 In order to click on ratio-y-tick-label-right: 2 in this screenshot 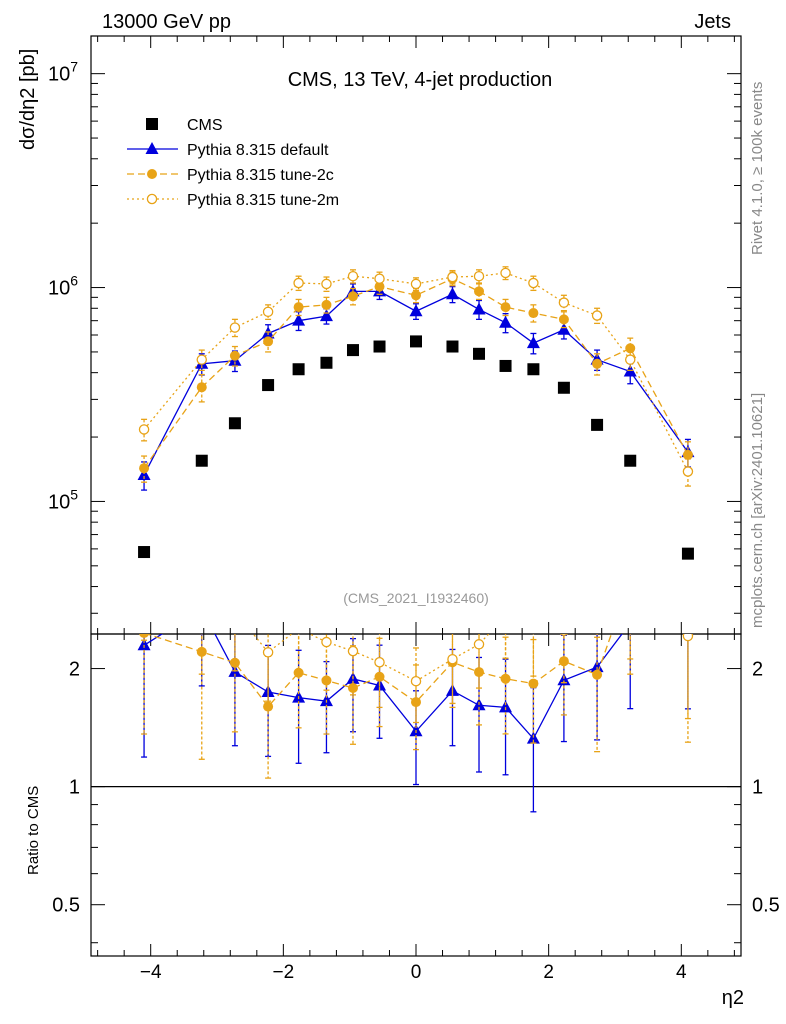, I will do `click(757, 670)`.